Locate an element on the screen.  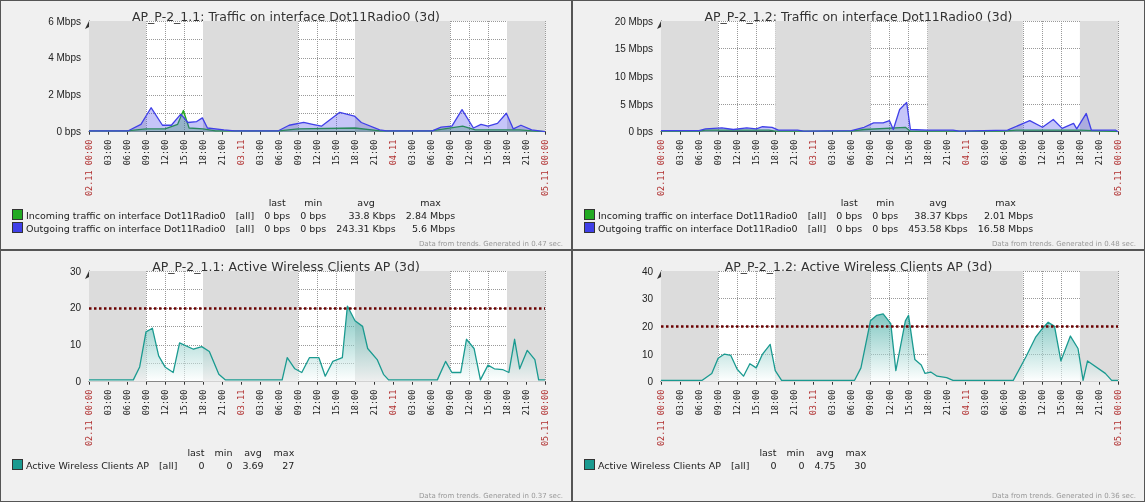
legend-label: Active Wireless Clients AP is located at coordinates (87, 465).